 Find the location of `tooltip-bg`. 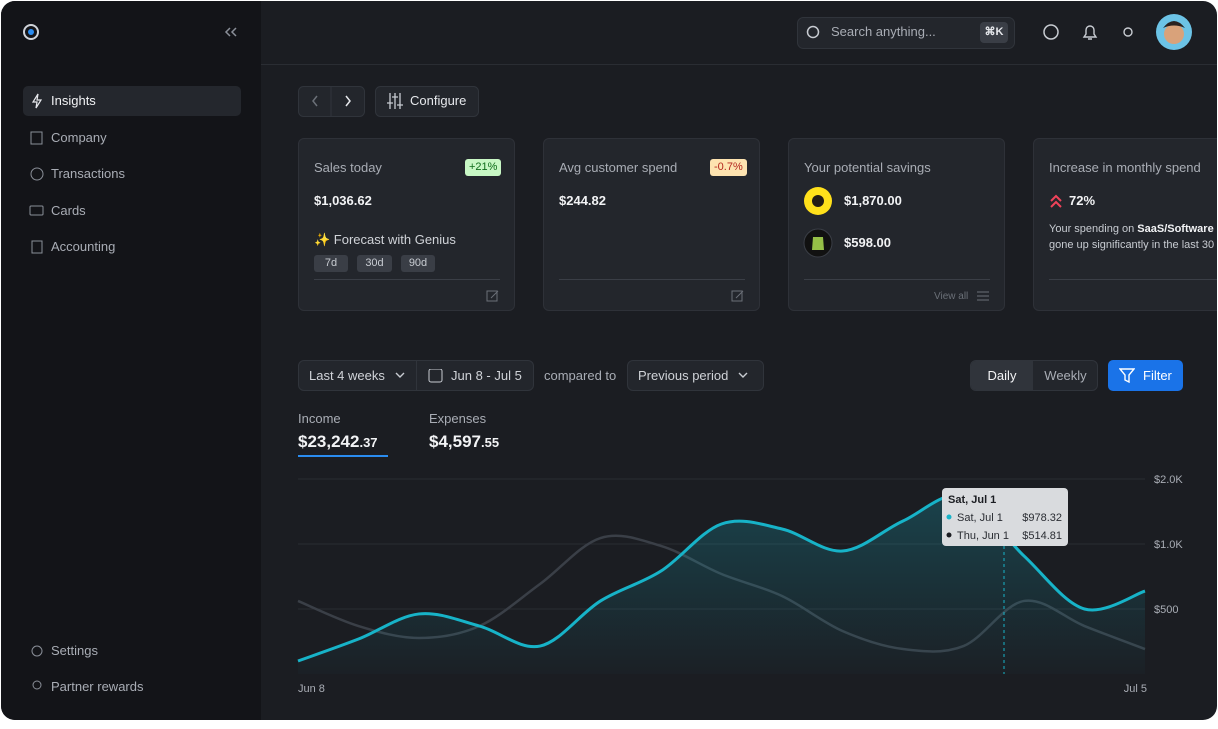

tooltip-bg is located at coordinates (1005, 517).